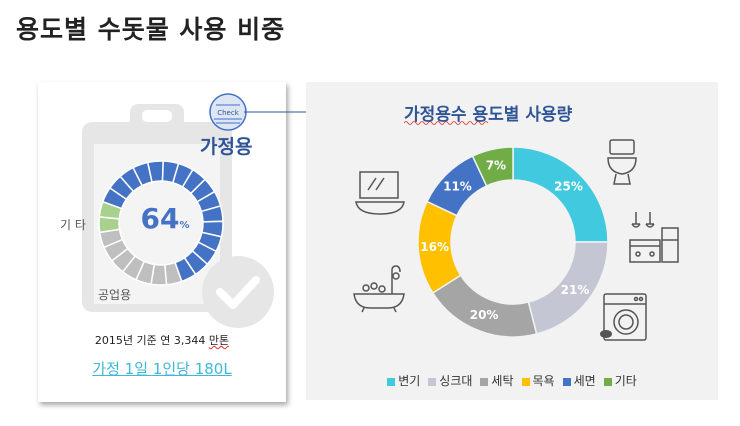  Describe the element at coordinates (162, 369) in the screenshot. I see `per-person-usage: 가정 1일 1인당 180L` at that location.